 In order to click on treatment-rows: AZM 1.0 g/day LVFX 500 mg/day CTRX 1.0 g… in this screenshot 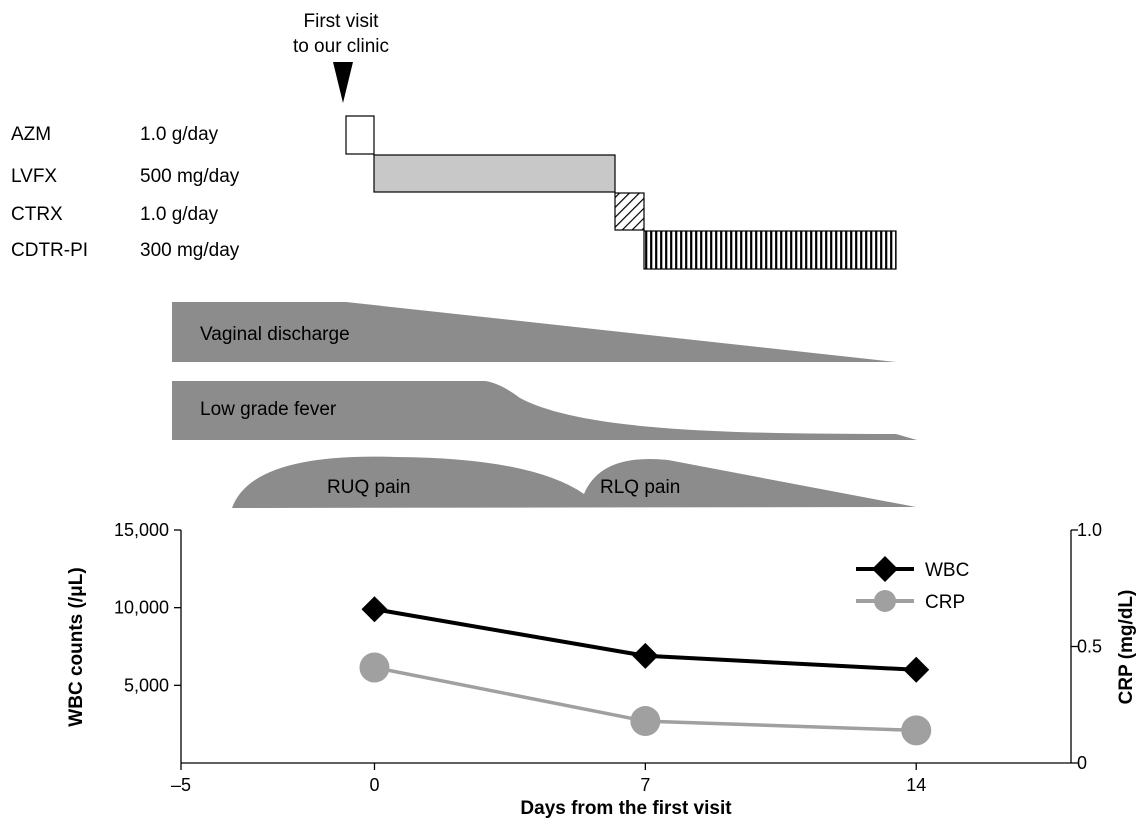, I will do `click(454, 192)`.